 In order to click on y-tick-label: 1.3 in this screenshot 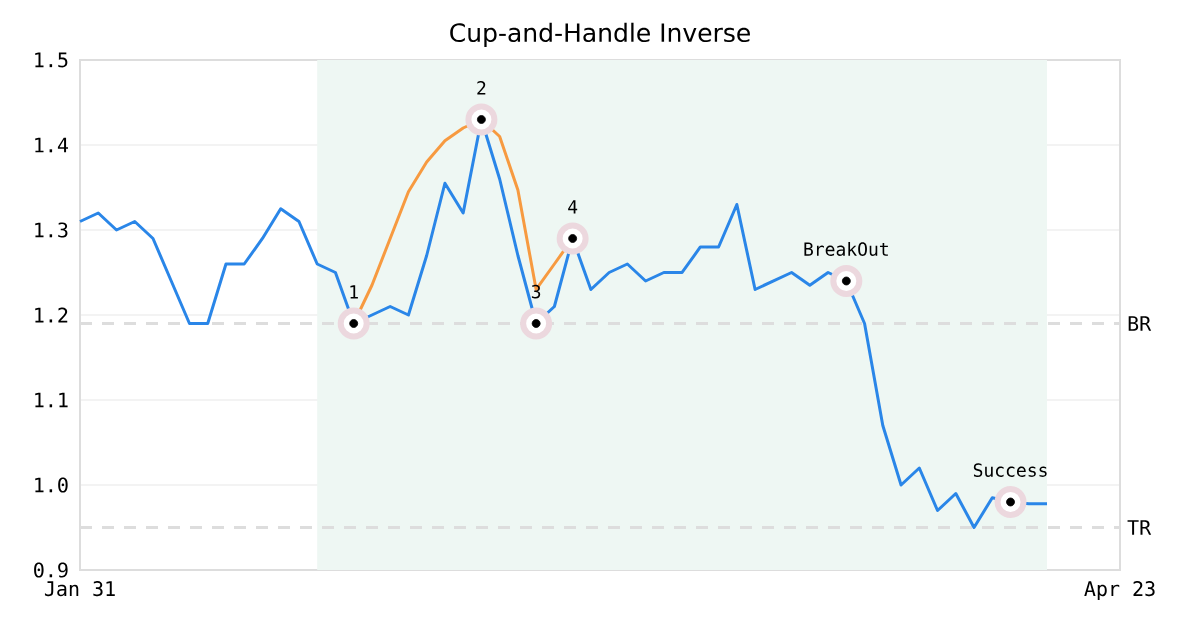, I will do `click(51, 230)`.